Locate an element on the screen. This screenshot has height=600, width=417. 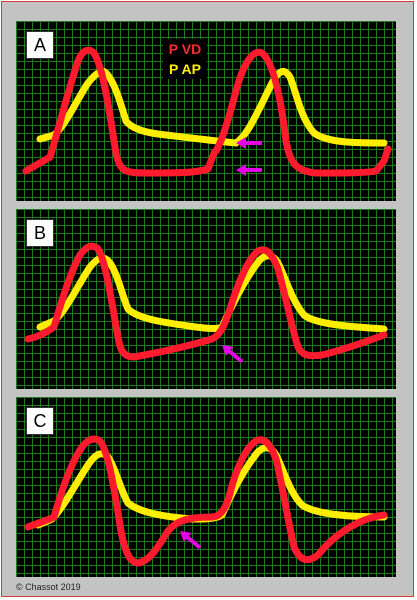
arrow-b is located at coordinates (233, 354).